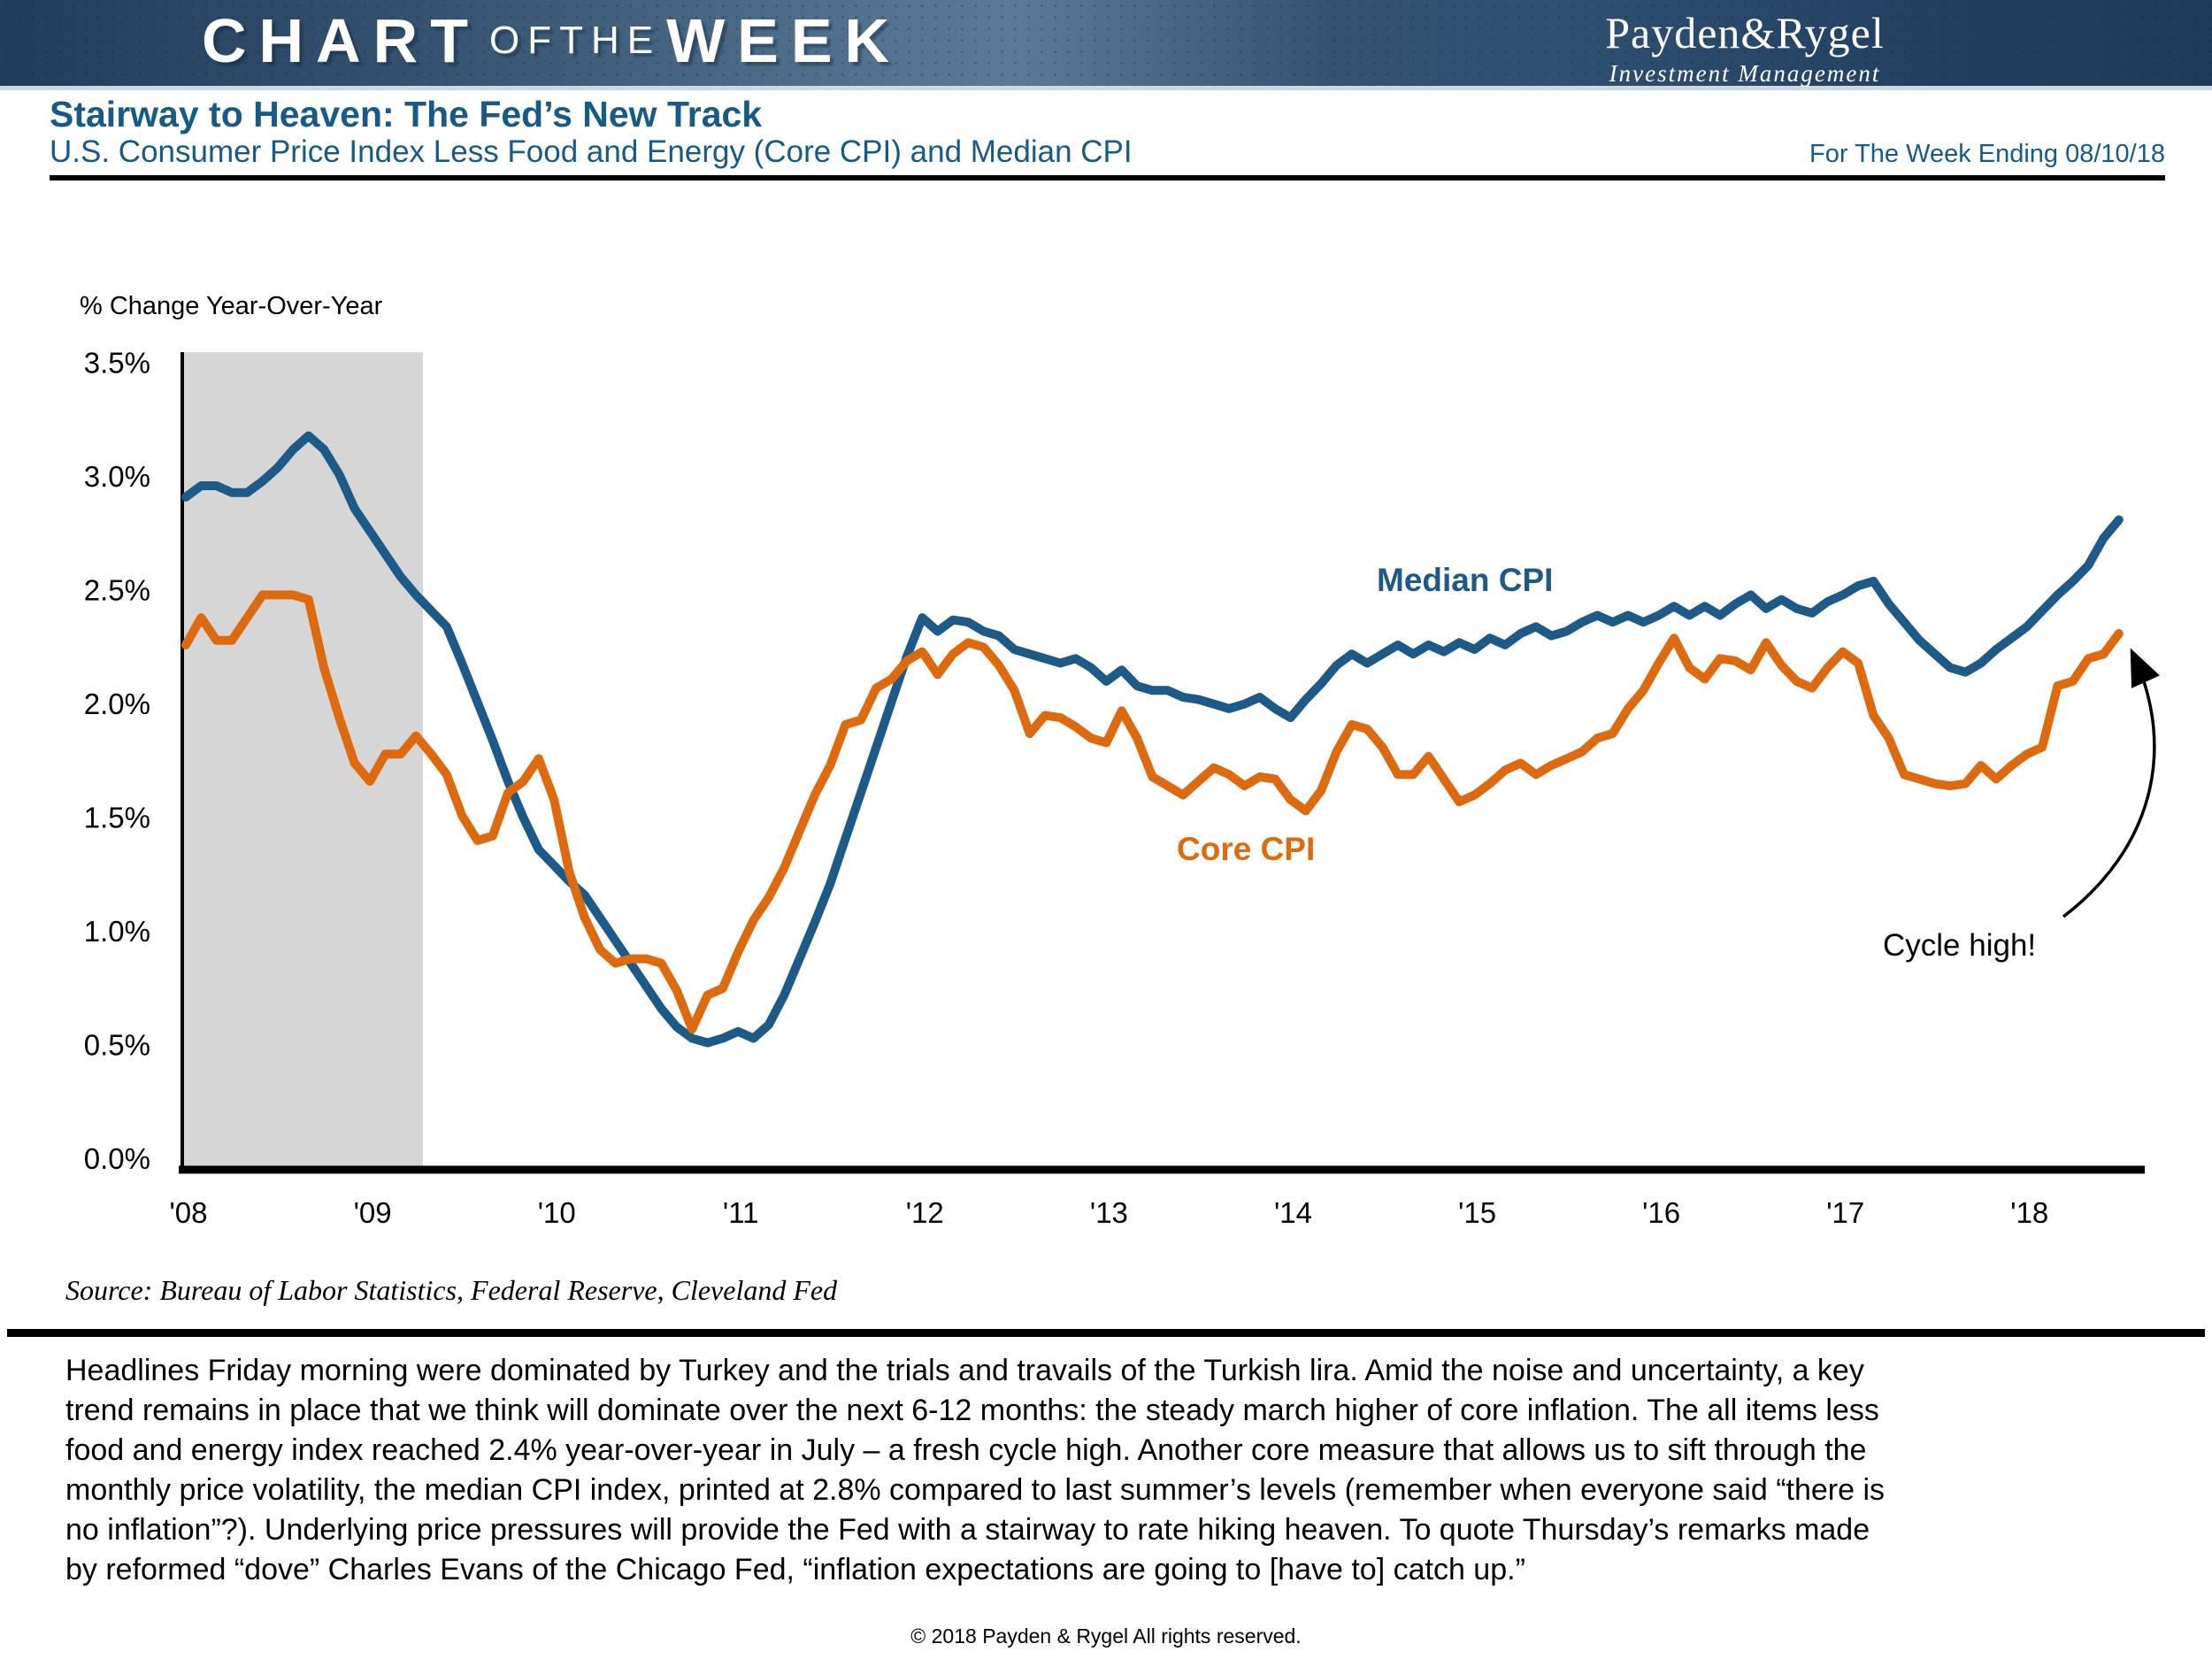 This screenshot has width=2212, height=1659. Describe the element at coordinates (117, 1045) in the screenshot. I see `y-tick-label: 0.5%` at that location.